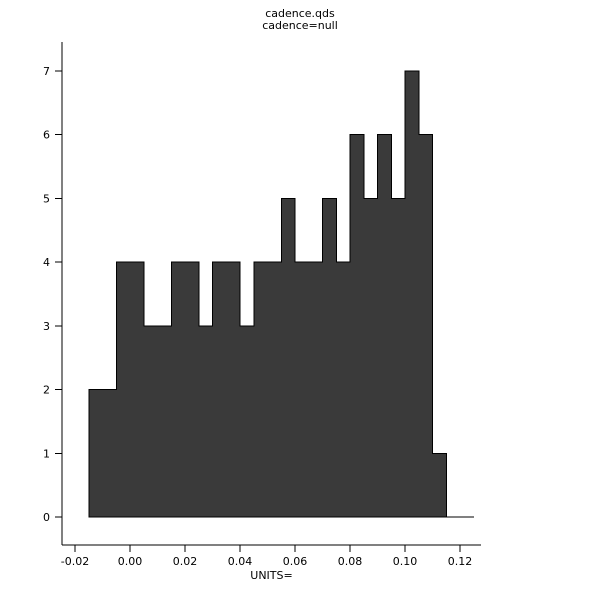 Image resolution: width=600 pixels, height=600 pixels. What do you see at coordinates (46, 71) in the screenshot?
I see `y-tick-label: 7` at bounding box center [46, 71].